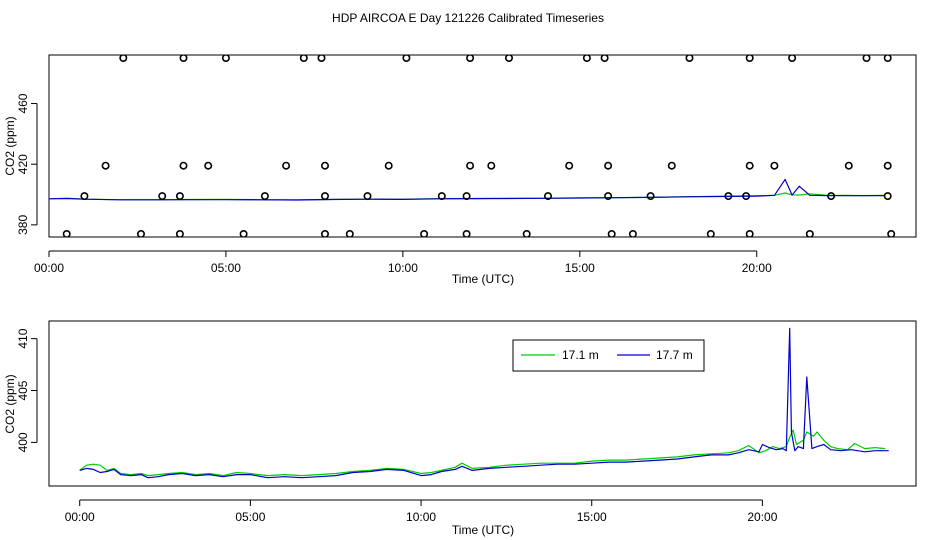 The width and height of the screenshot is (936, 540). Describe the element at coordinates (483, 530) in the screenshot. I see `bottom-x-axis-label: Time (UTC)` at that location.